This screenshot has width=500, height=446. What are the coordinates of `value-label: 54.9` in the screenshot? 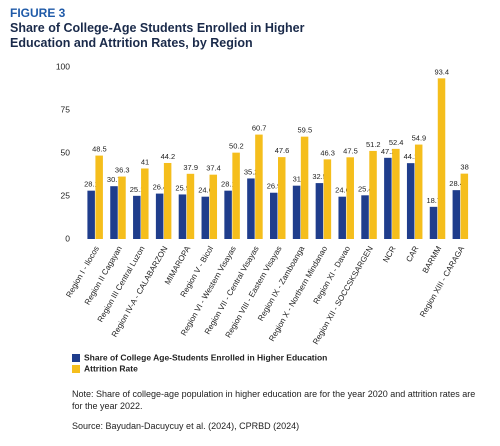 It's located at (419, 138).